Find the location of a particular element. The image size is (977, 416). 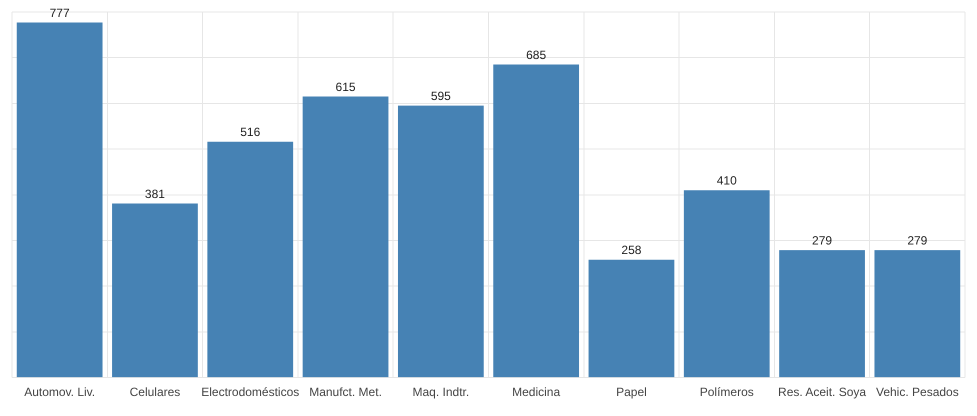

data-label: 410 is located at coordinates (727, 181).